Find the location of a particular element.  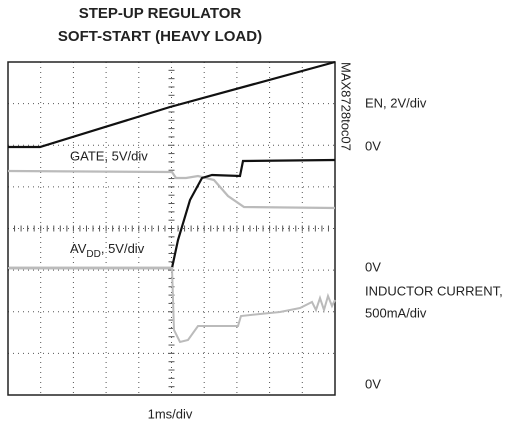

inductor-trace is located at coordinates (172, 305).